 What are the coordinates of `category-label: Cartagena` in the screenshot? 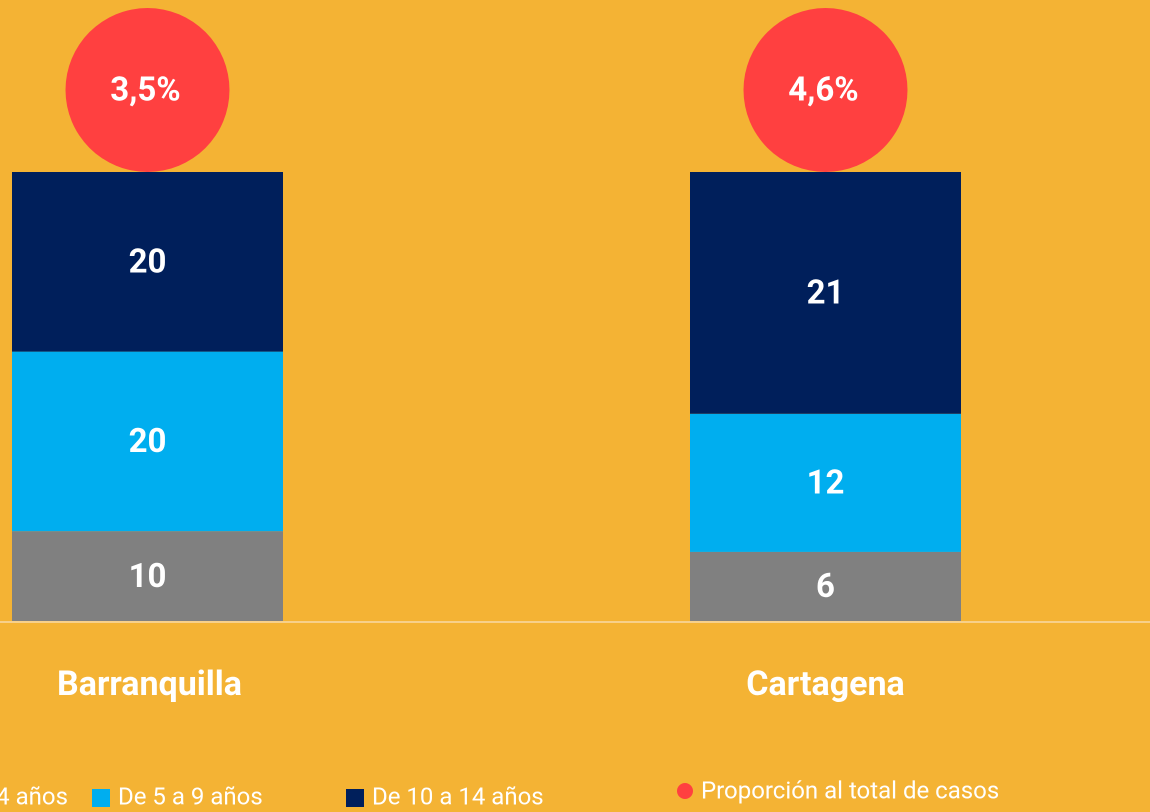 It's located at (825, 684).